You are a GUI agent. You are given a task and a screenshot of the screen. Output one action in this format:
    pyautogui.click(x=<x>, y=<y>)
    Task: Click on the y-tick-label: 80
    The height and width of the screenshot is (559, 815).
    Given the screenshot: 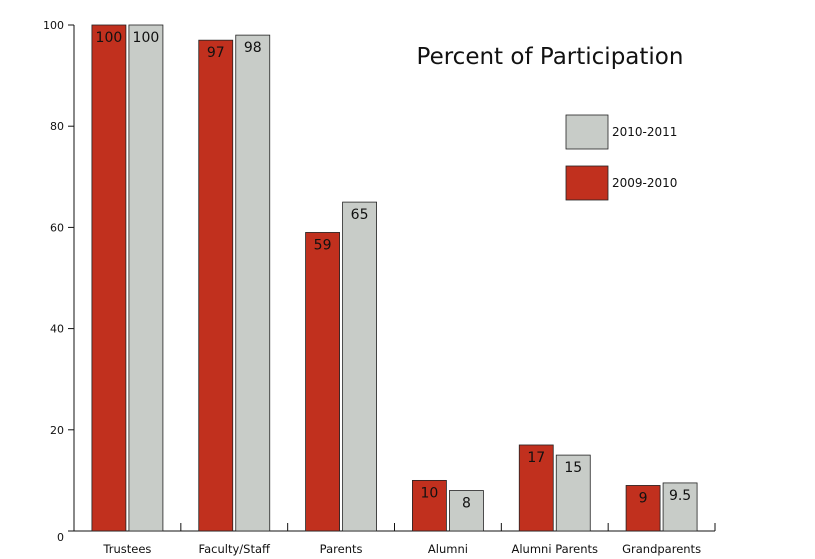 What is the action you would take?
    pyautogui.click(x=57, y=126)
    